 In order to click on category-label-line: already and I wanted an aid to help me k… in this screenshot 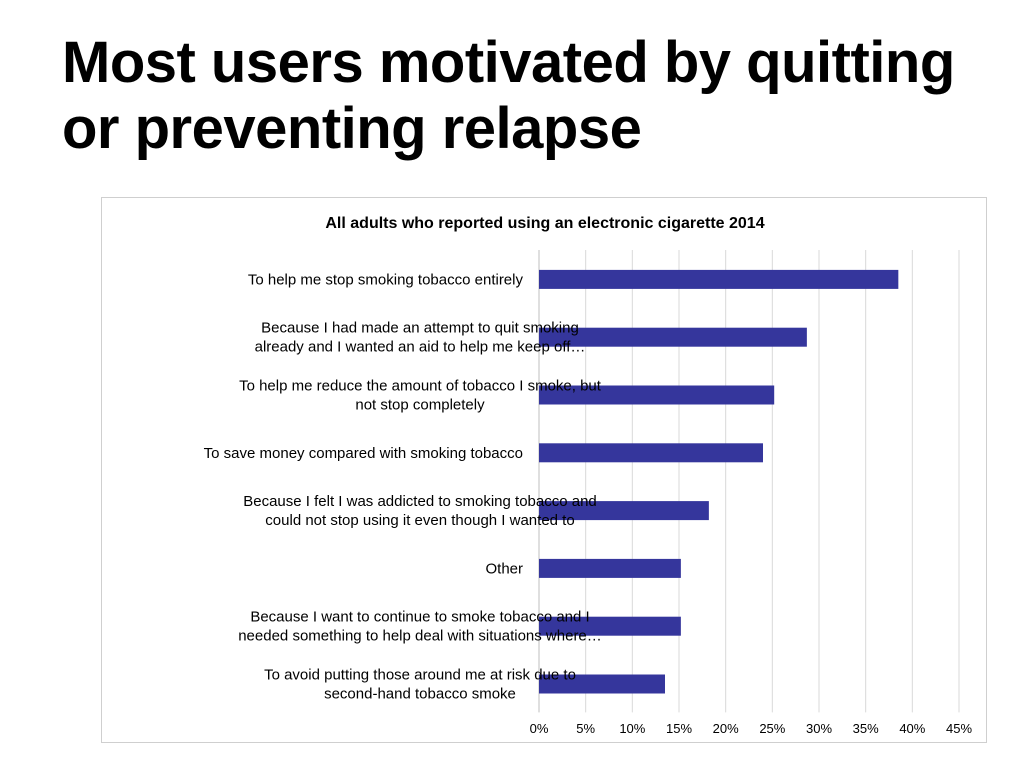, I will do `click(420, 347)`.